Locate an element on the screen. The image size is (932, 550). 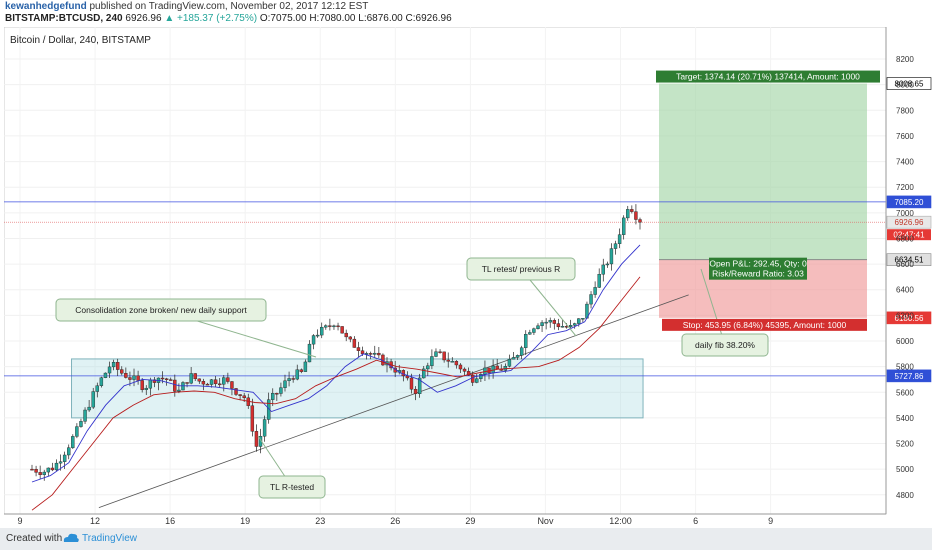
y-tick-label: 7000 is located at coordinates (905, 213).